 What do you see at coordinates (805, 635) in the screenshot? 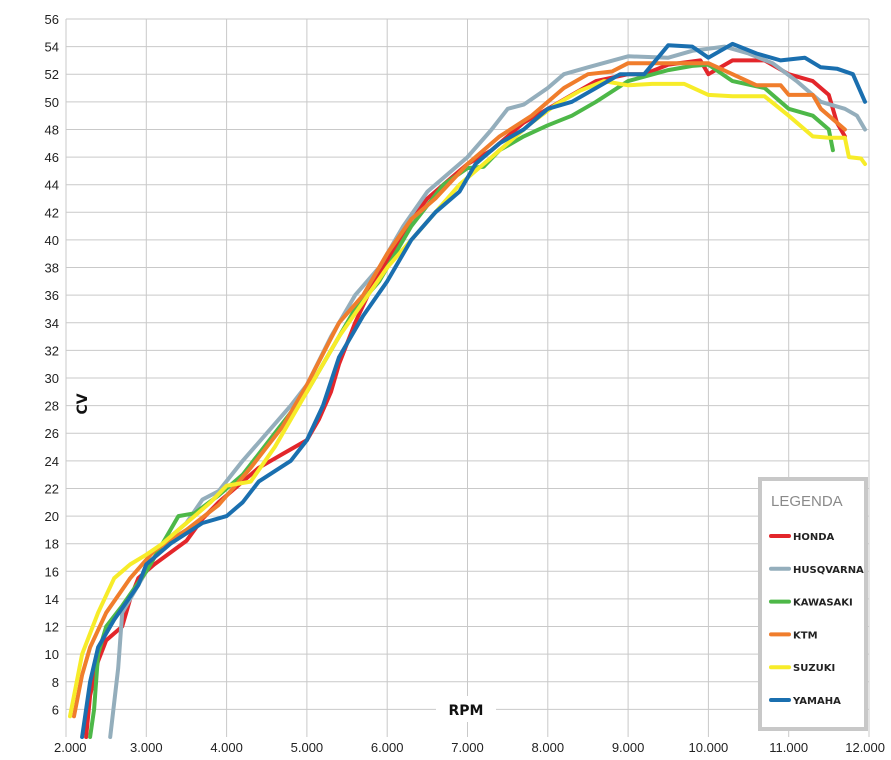
I see `legend-label-ktm: KTM` at bounding box center [805, 635].